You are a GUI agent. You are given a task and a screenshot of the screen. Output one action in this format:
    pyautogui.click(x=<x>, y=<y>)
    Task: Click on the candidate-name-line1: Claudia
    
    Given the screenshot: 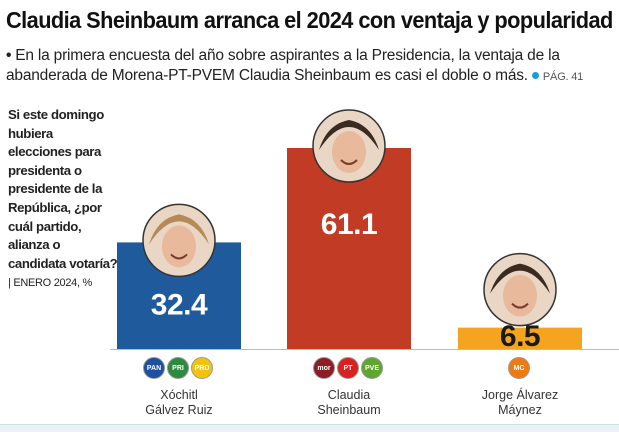 What is the action you would take?
    pyautogui.click(x=349, y=395)
    